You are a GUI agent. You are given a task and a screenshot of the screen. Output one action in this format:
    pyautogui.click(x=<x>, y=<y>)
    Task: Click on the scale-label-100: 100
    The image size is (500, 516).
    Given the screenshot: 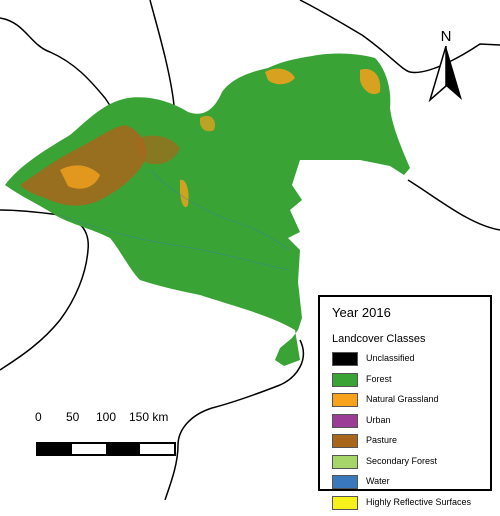 What is the action you would take?
    pyautogui.click(x=106, y=417)
    